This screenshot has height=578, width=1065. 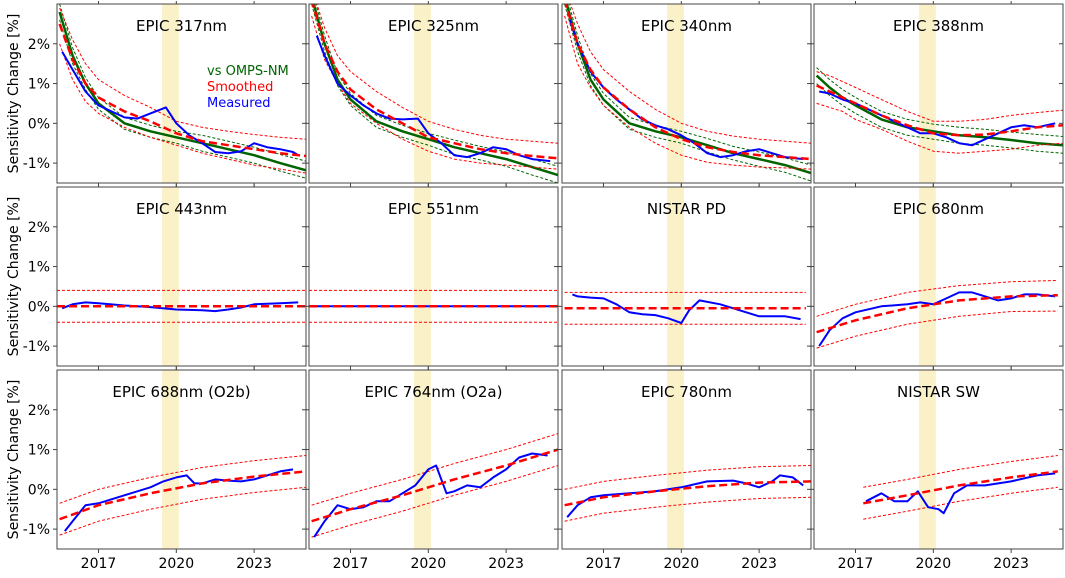 I want to click on legend-entry: Measured, so click(x=239, y=103).